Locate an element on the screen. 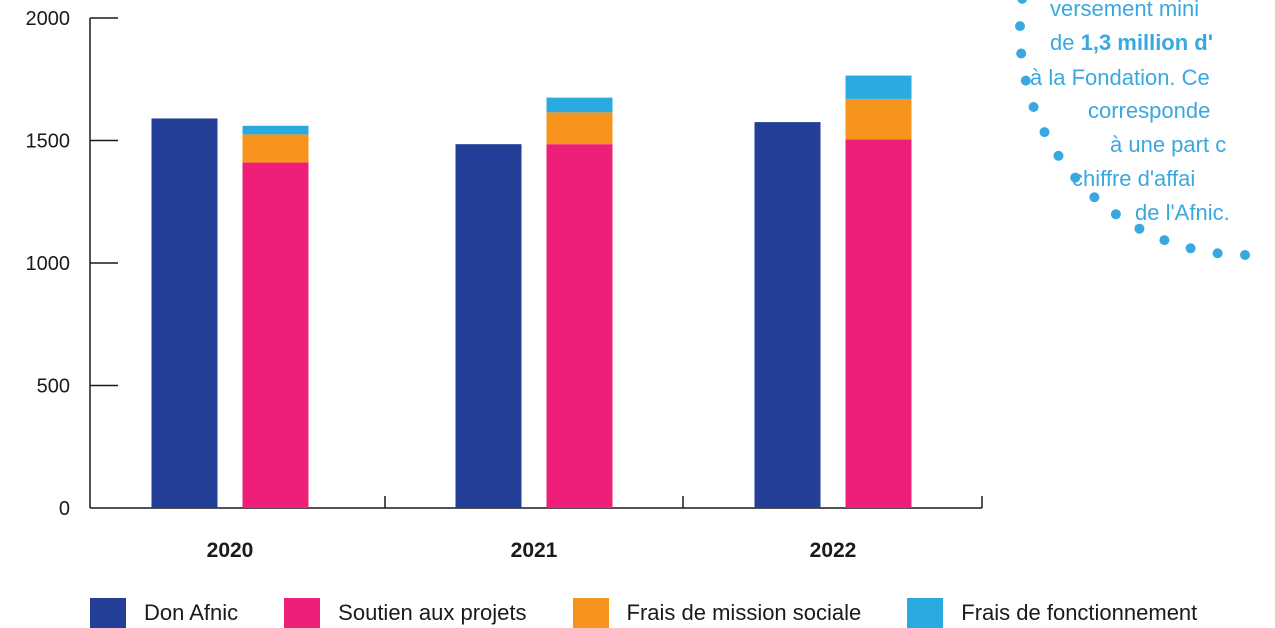 The image size is (1275, 628). legend-item: Frais de fonctionnement is located at coordinates (1052, 613).